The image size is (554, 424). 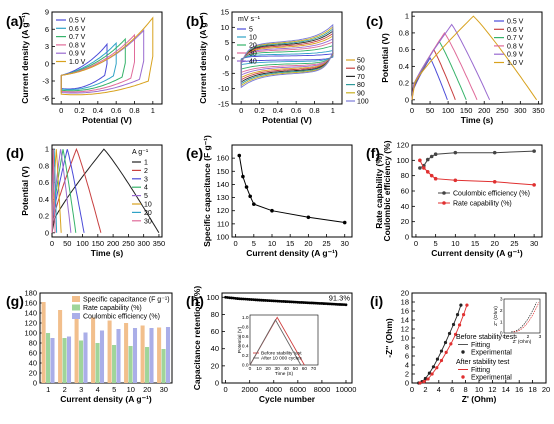 What do you see at coordinates (45, 98) in the screenshot?
I see `y-tick-label: -6` at bounding box center [45, 98].